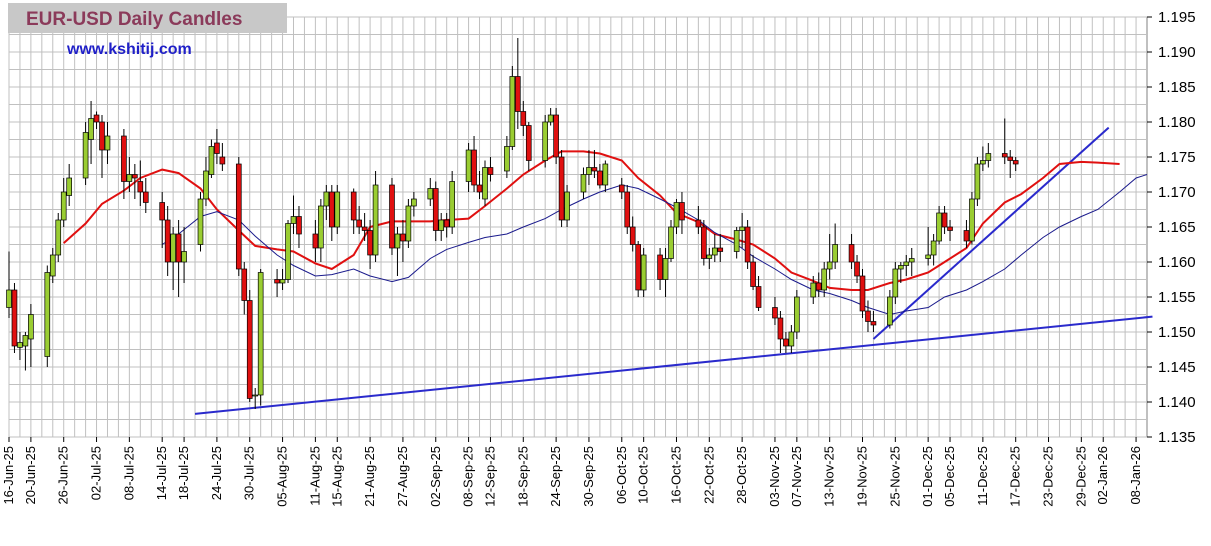 This screenshot has height=546, width=1211. I want to click on x-tick-label: 11-Dec-25, so click(982, 476).